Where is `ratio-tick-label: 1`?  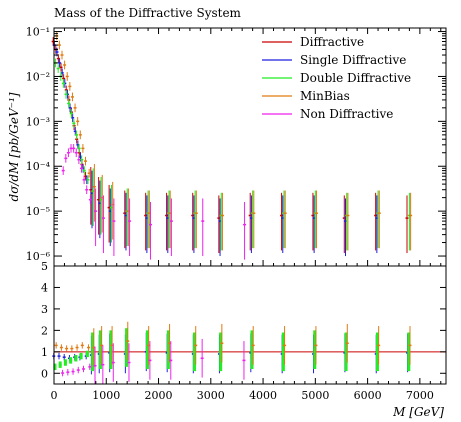
ratio-tick-label: 1 is located at coordinates (44, 352).